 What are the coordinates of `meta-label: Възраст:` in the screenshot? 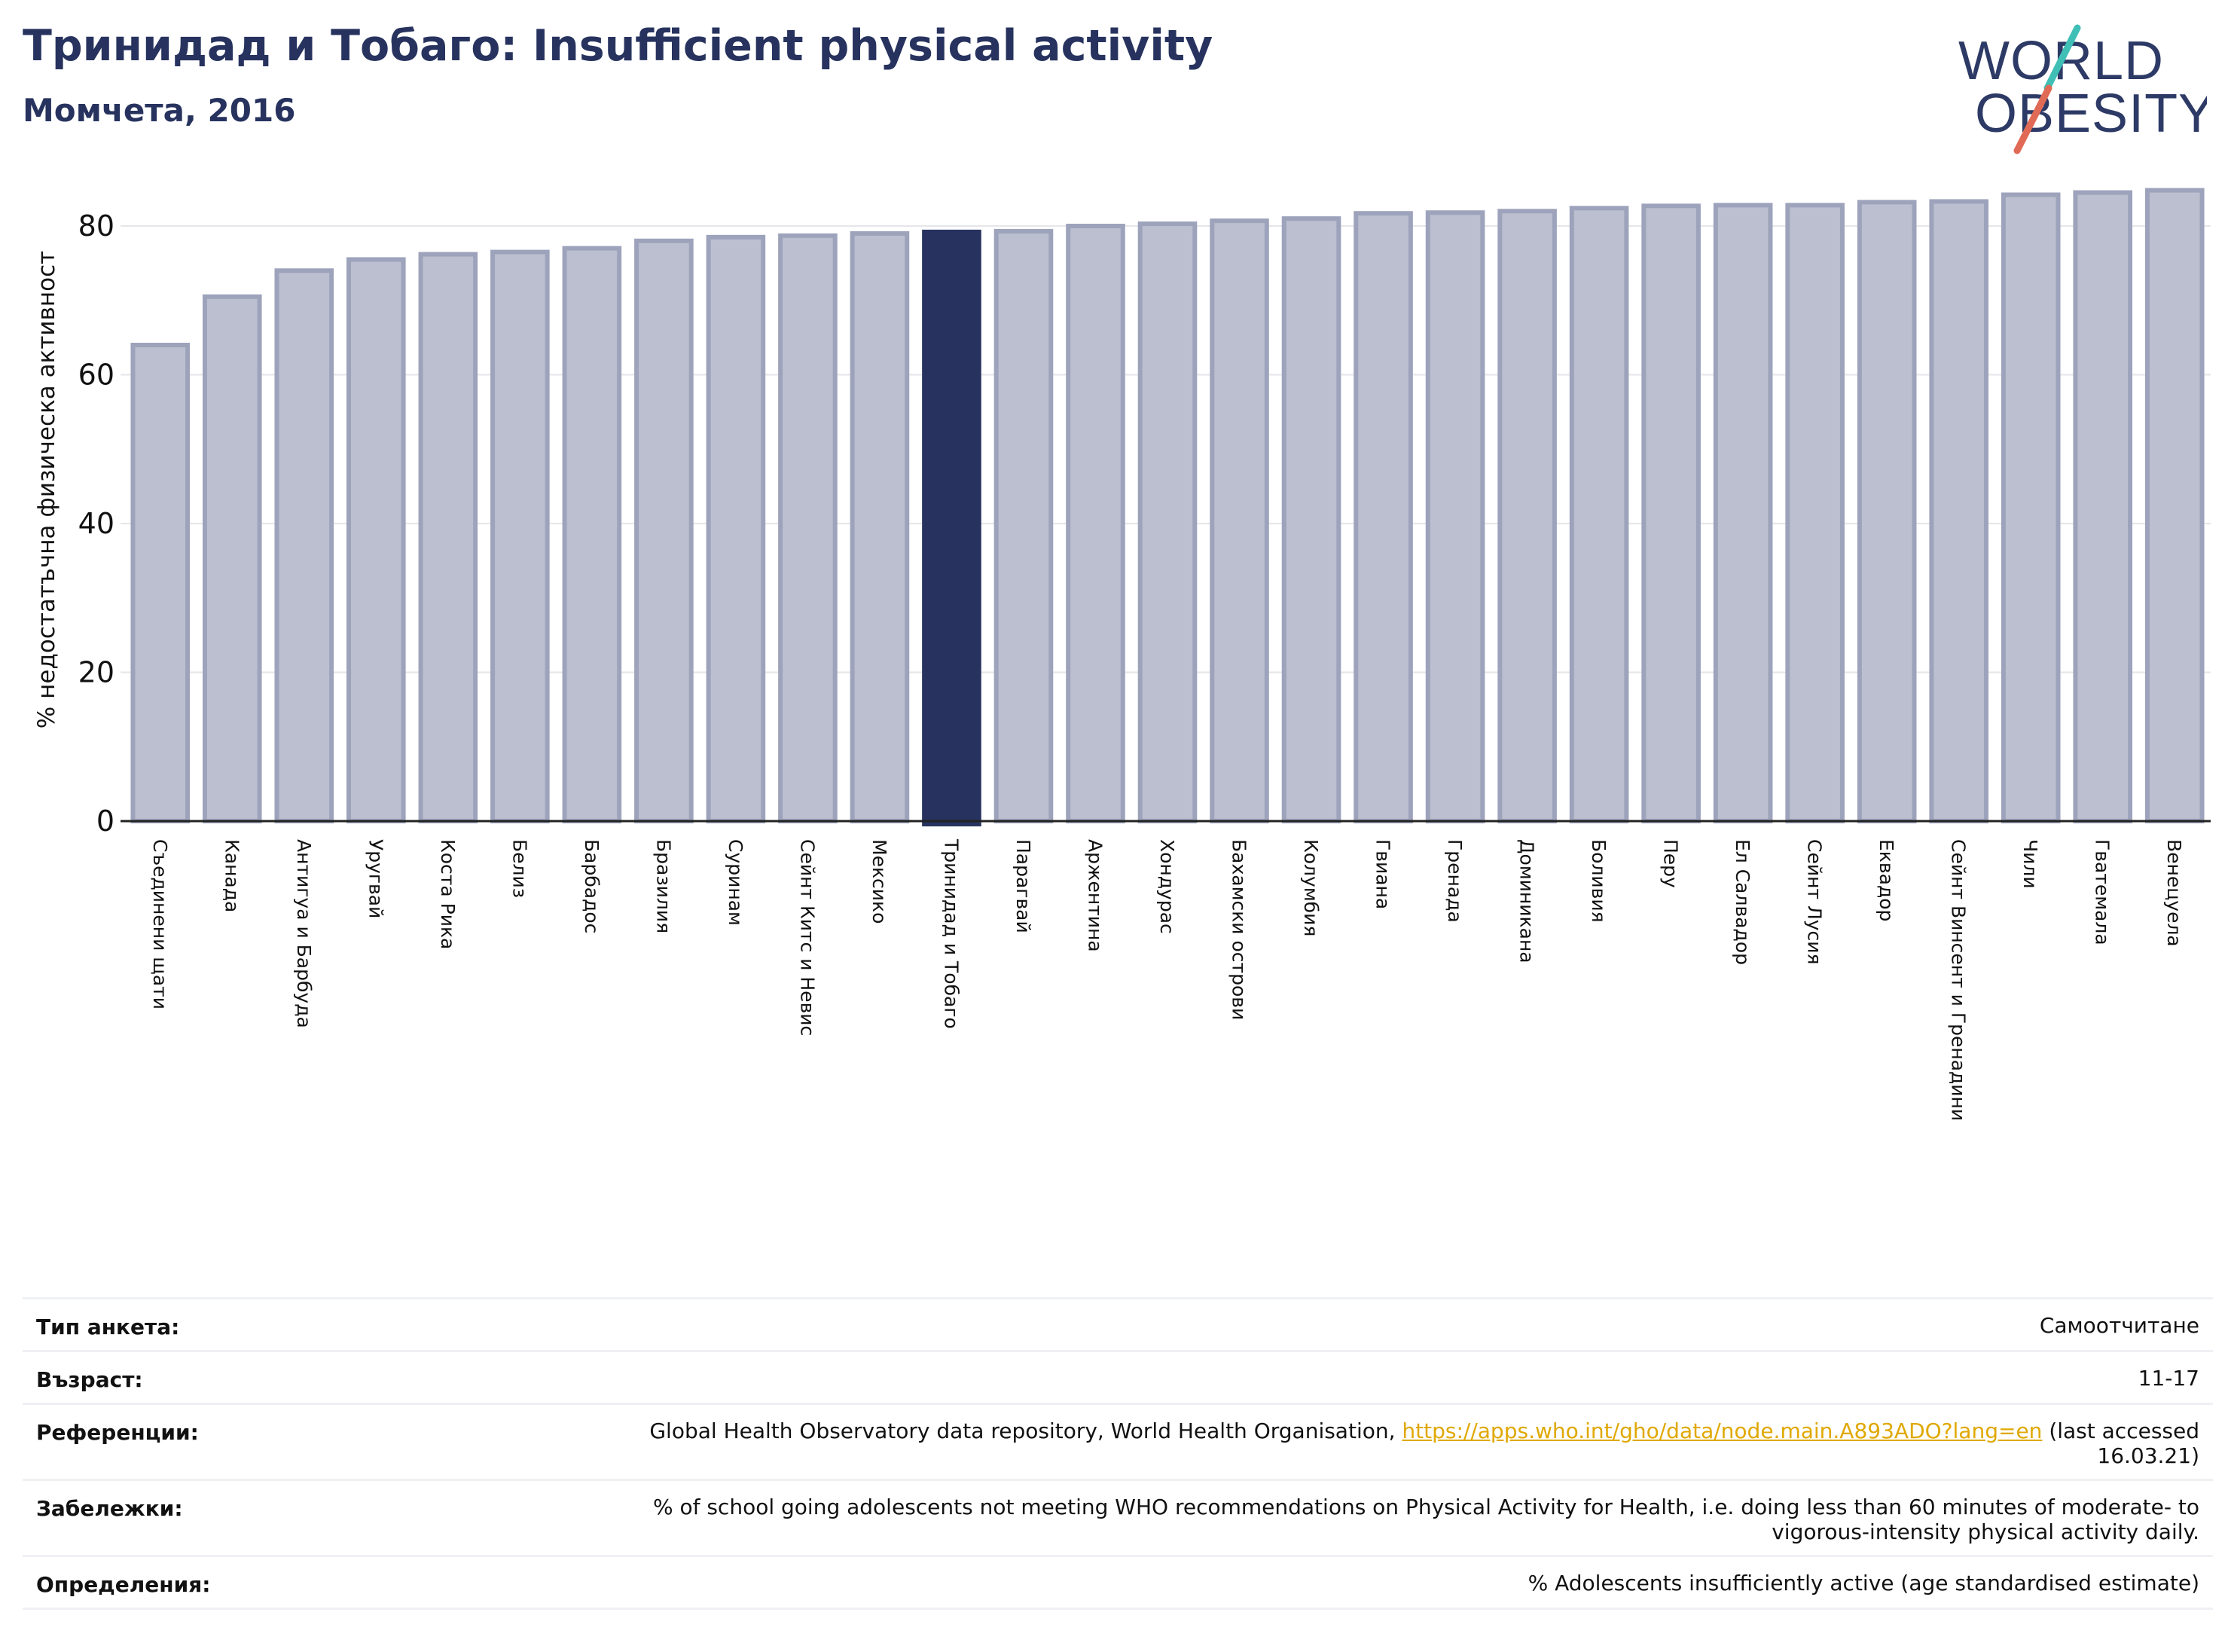 It's located at (89, 1379).